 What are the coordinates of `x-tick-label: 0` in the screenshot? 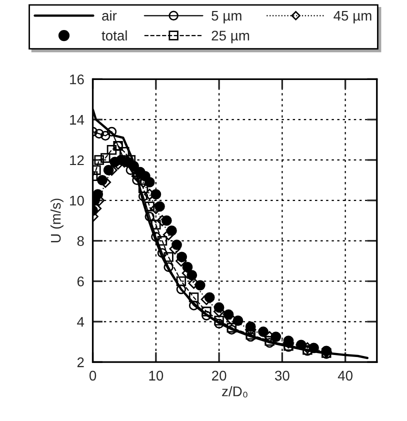 It's located at (92, 375).